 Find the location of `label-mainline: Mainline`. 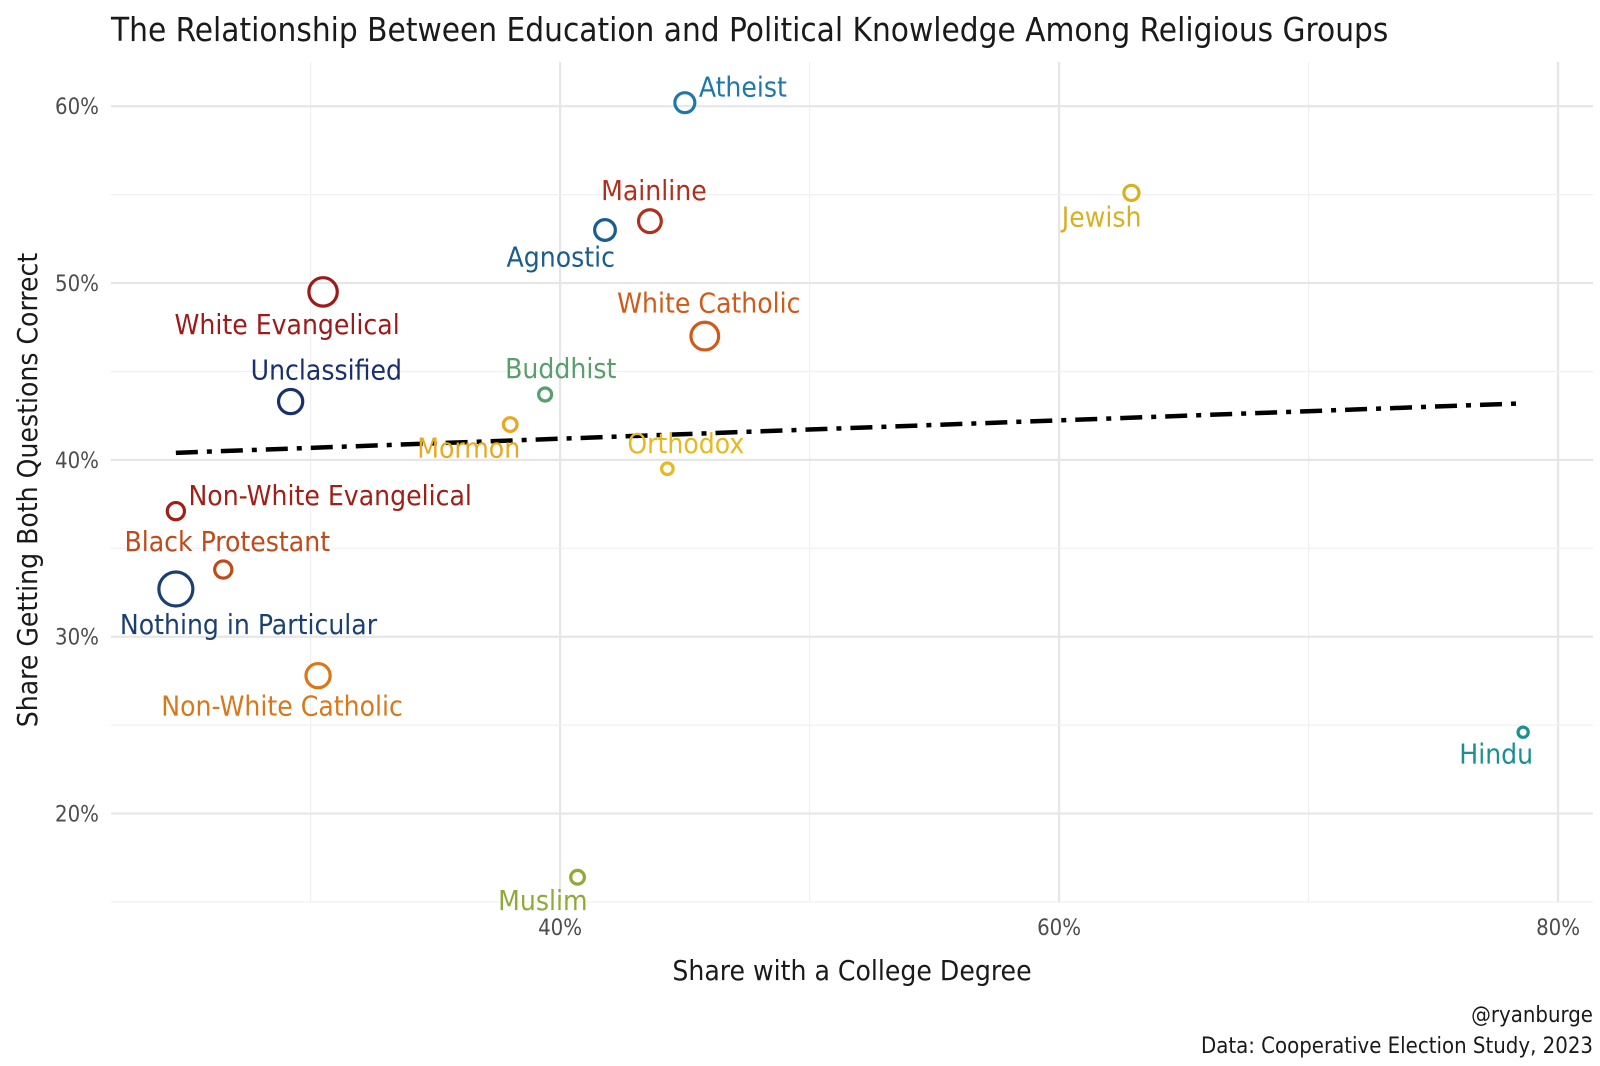

label-mainline: Mainline is located at coordinates (654, 190).